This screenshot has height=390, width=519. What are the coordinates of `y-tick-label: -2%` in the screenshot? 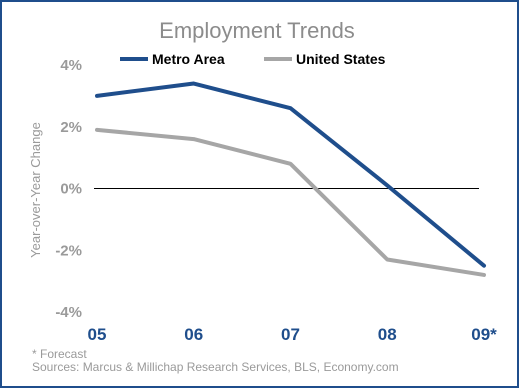 It's located at (68, 250).